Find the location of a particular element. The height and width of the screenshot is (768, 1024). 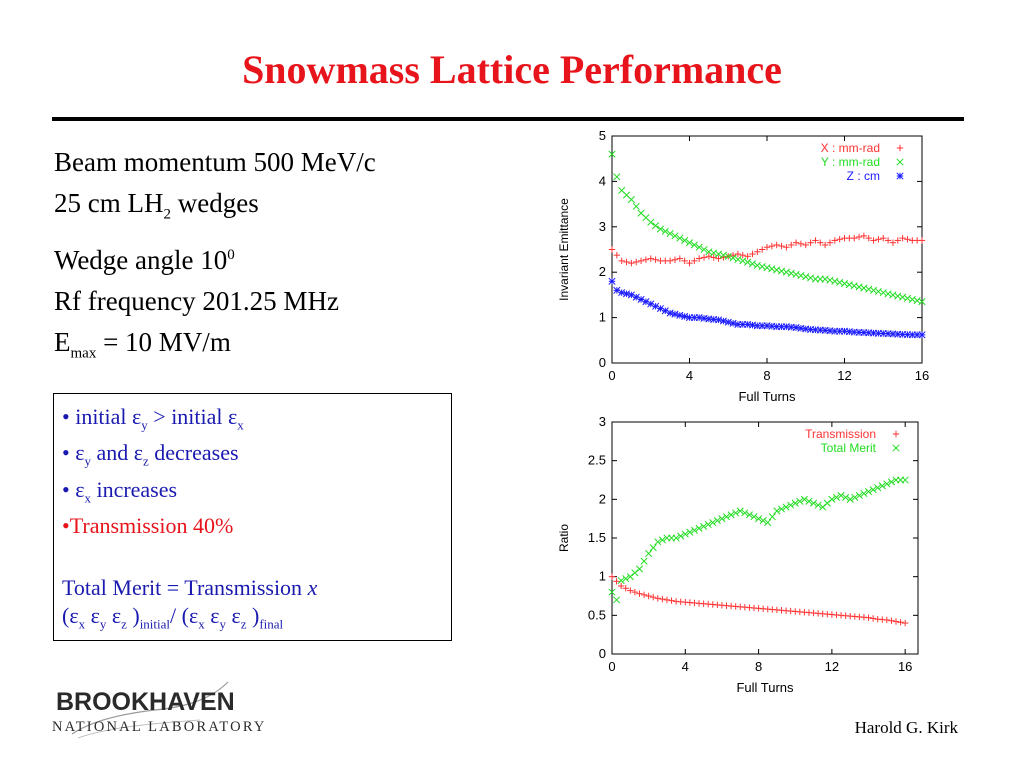

y-axis-label: Invariant Emittance is located at coordinates (564, 249).